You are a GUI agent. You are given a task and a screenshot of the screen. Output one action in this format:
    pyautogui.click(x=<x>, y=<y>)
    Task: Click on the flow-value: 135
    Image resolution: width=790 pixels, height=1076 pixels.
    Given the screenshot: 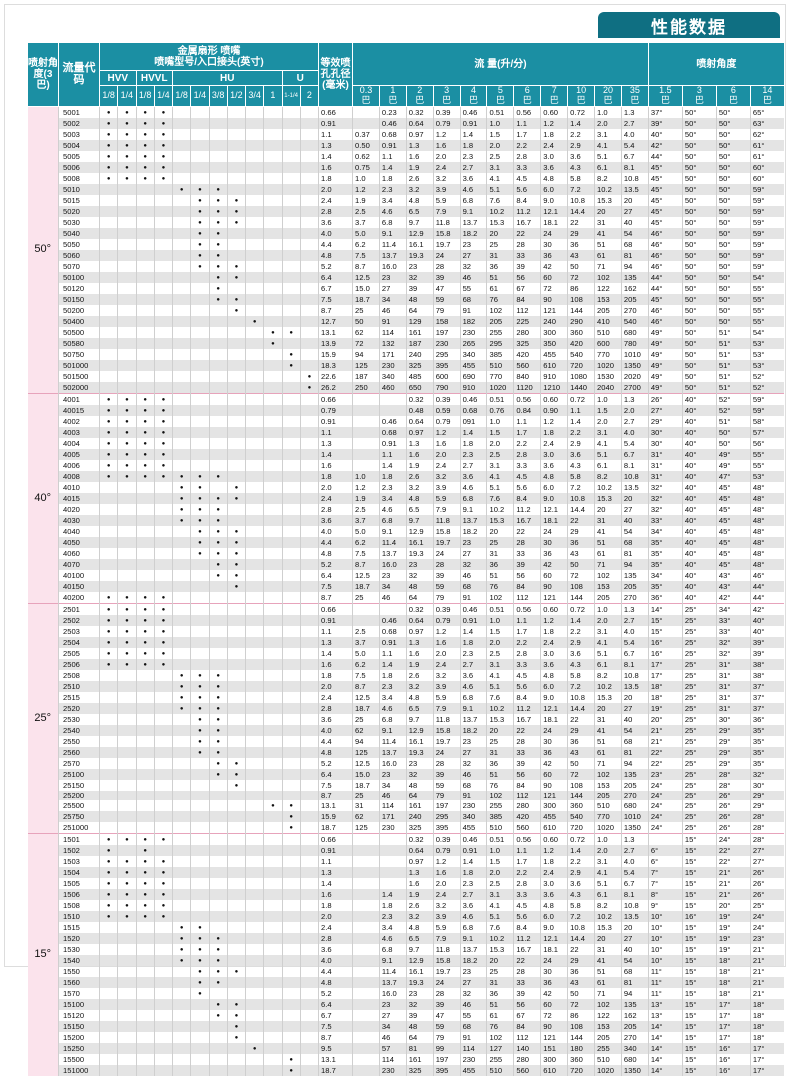 What is the action you would take?
    pyautogui.click(x=634, y=575)
    